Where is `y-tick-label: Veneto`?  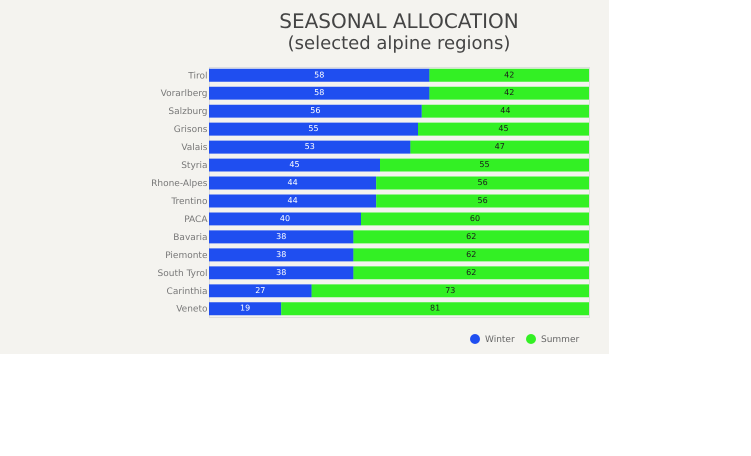 y-tick-label: Veneto is located at coordinates (192, 309).